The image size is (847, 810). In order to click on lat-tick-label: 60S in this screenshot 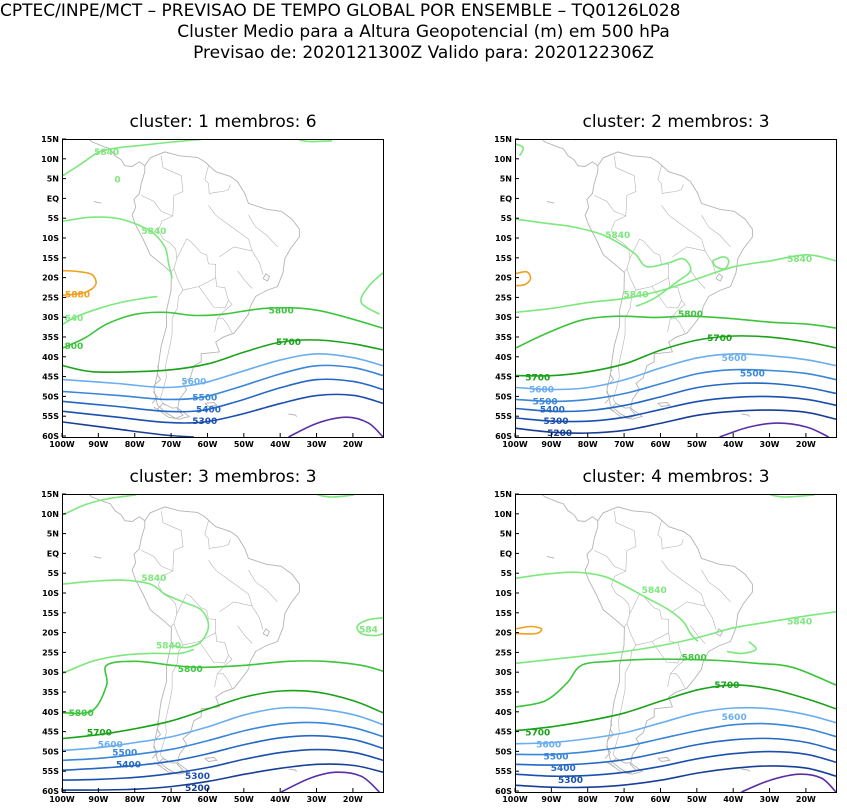, I will do `click(50, 436)`.